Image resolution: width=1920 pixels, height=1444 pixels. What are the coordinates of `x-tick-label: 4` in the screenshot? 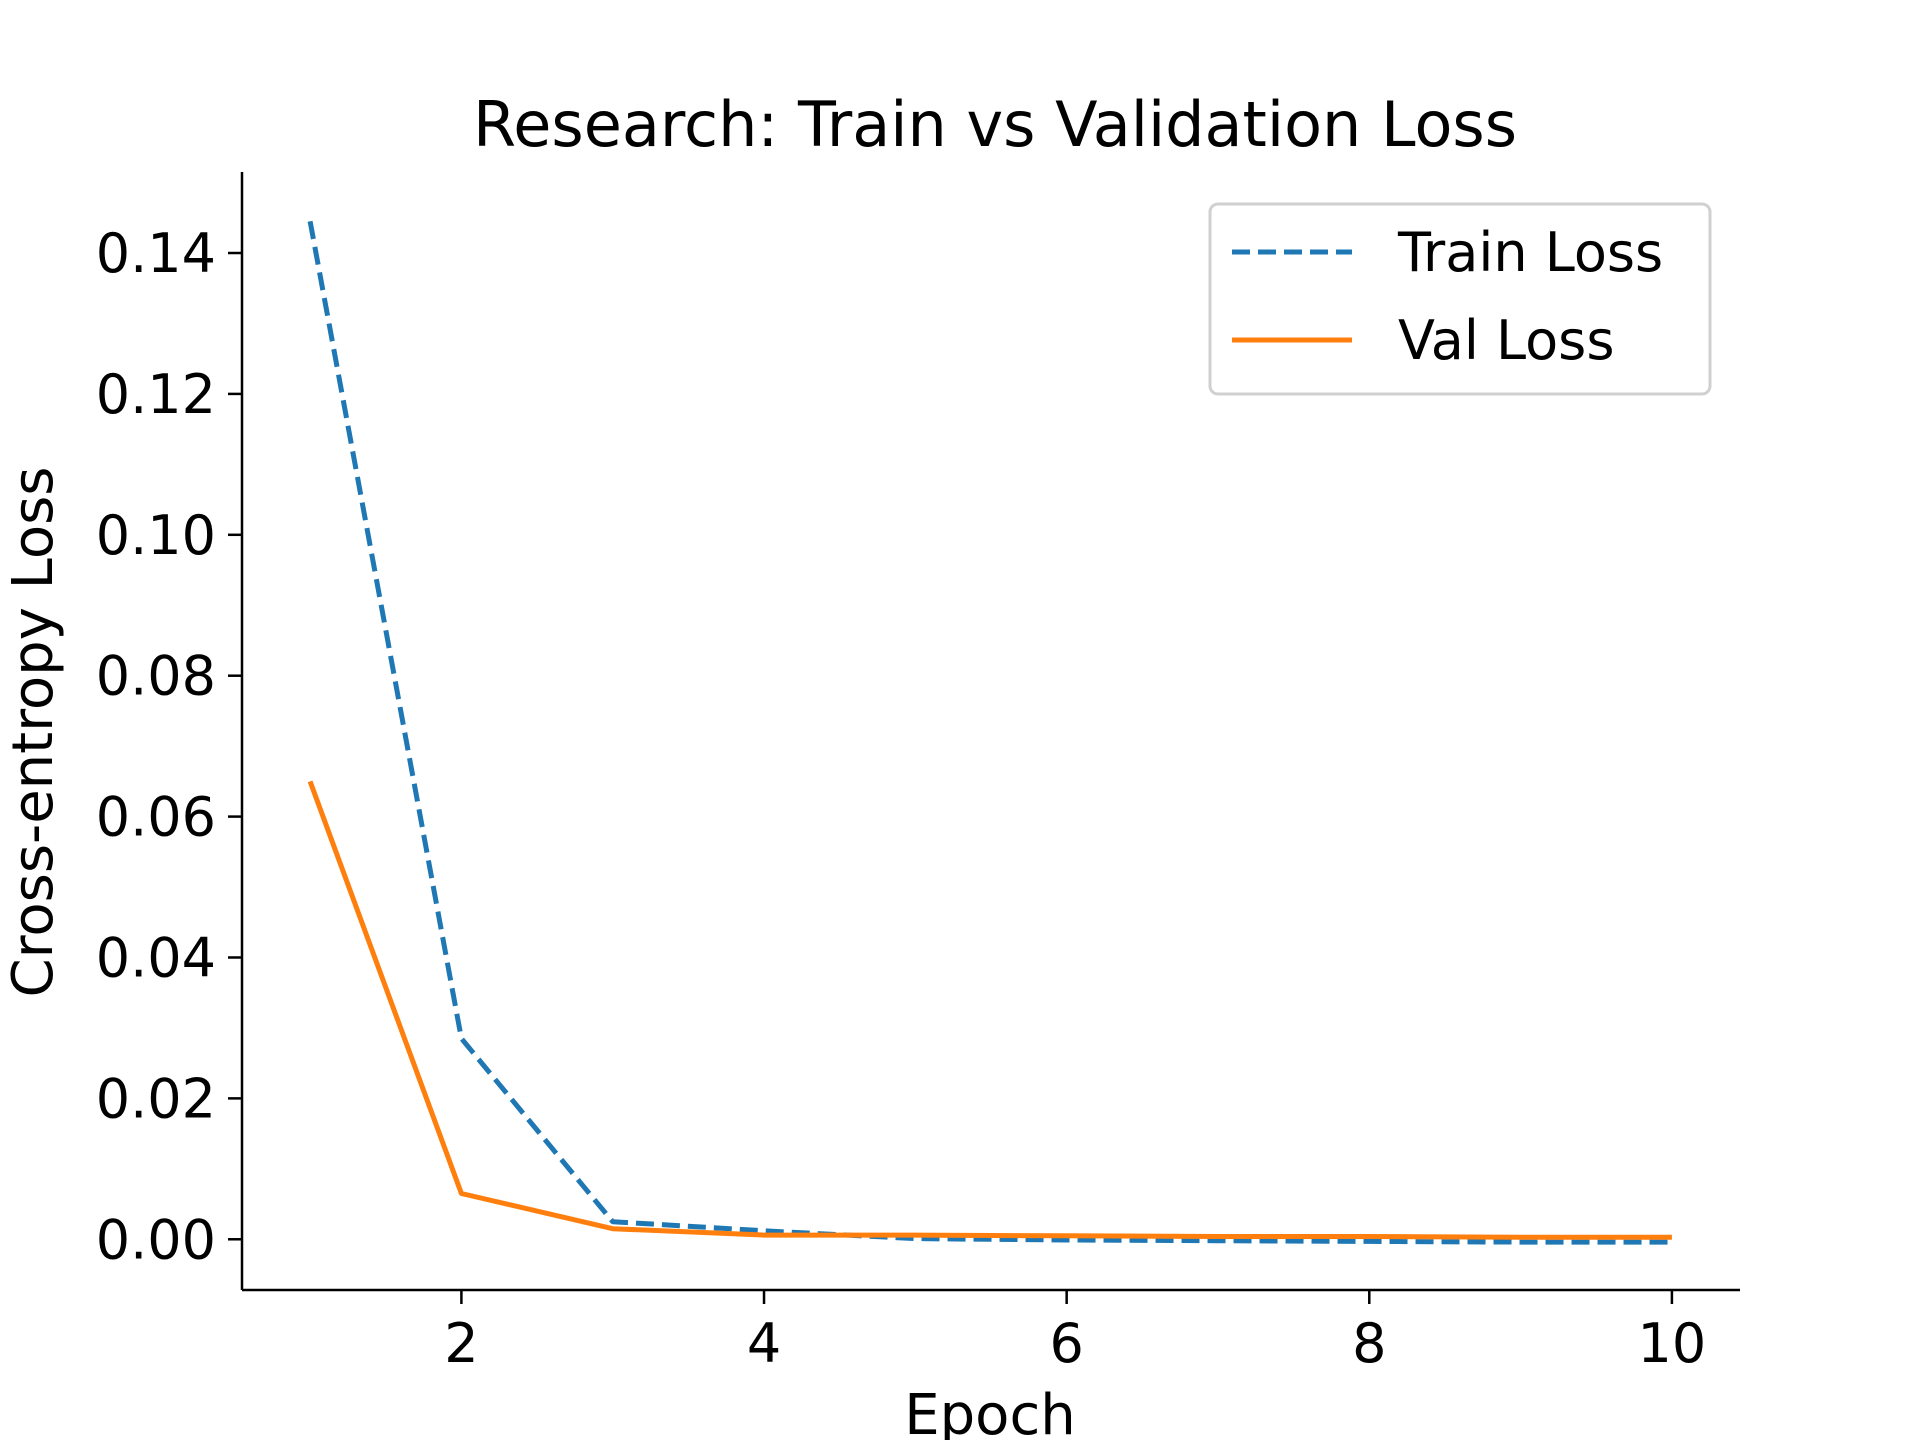 It's located at (764, 1343).